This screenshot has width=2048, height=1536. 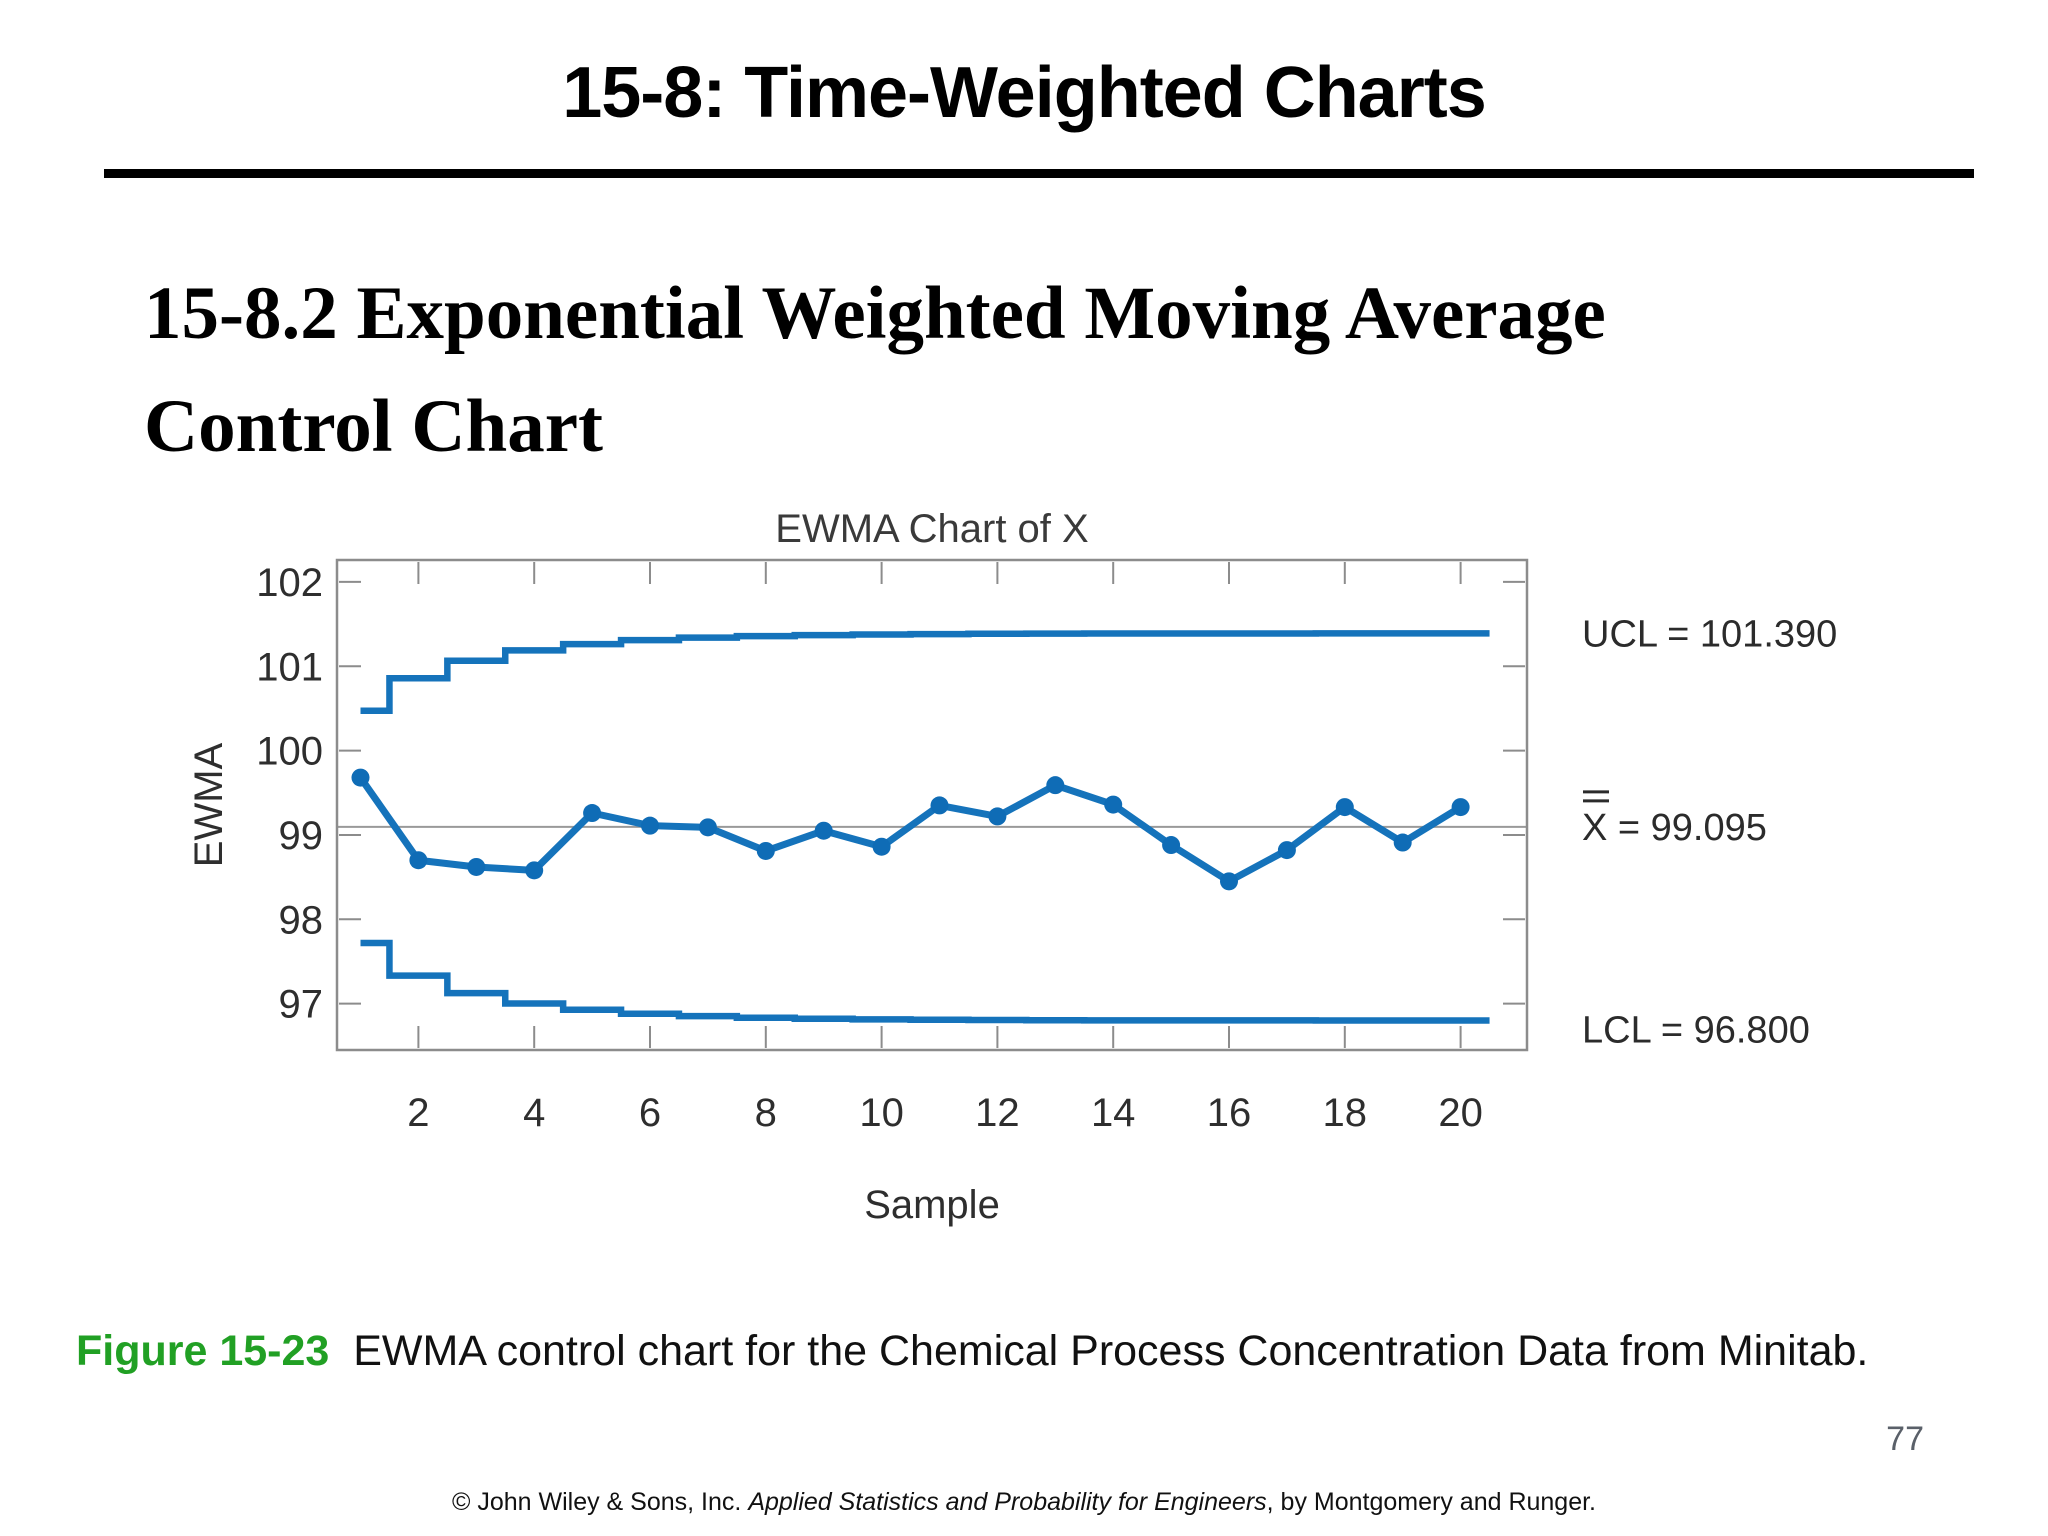 I want to click on slide-title: 15-8: Time-Weighted Charts, so click(x=1024, y=93).